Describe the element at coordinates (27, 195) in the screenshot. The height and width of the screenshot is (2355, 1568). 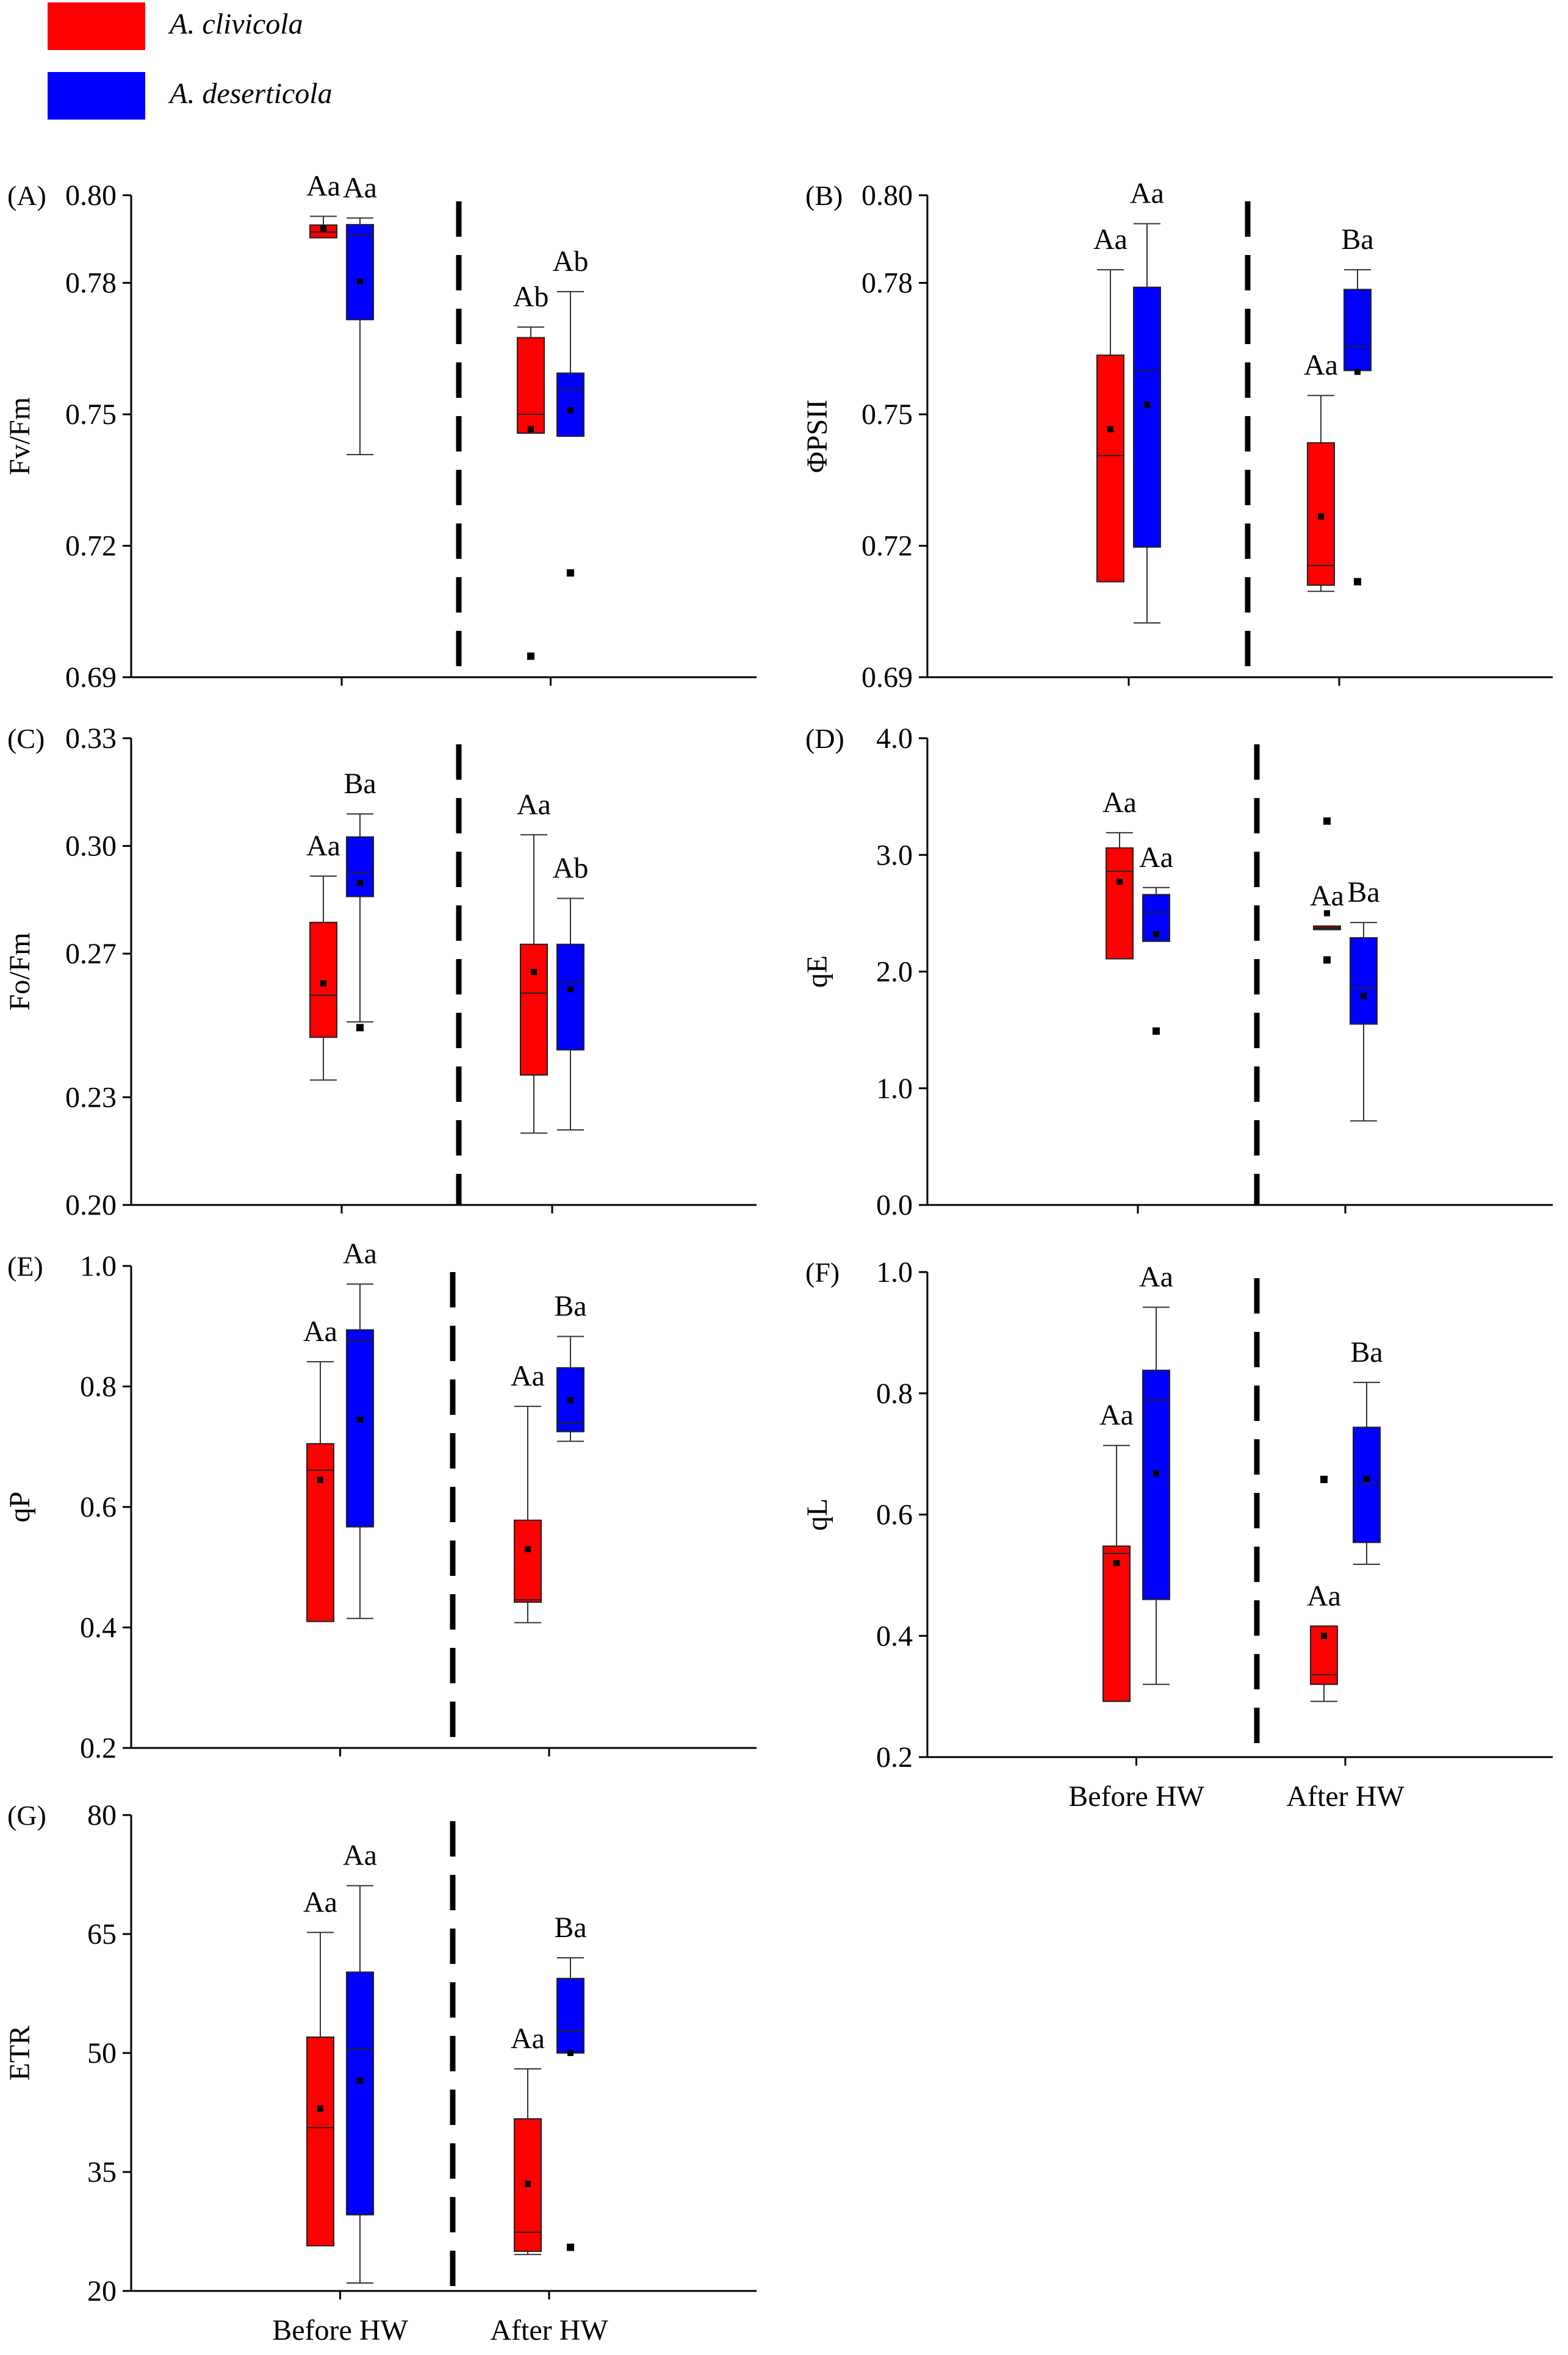
I see `panel-label: (A)` at that location.